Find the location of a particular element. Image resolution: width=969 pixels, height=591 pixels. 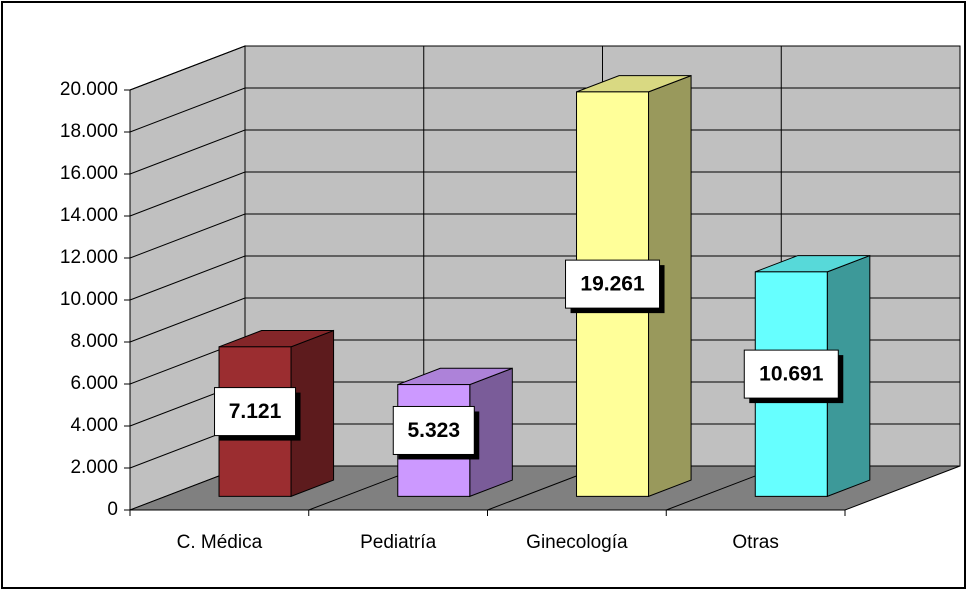

y-tick-label: 12.000 is located at coordinates (89, 257).